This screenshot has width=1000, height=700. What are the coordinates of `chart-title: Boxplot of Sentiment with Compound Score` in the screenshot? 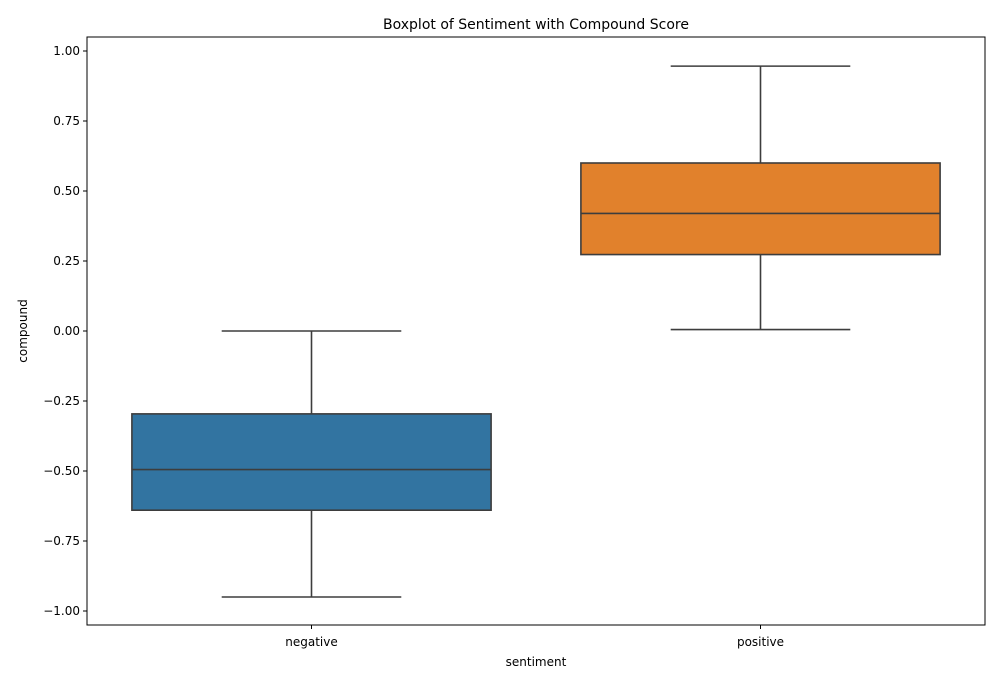 It's located at (536, 25).